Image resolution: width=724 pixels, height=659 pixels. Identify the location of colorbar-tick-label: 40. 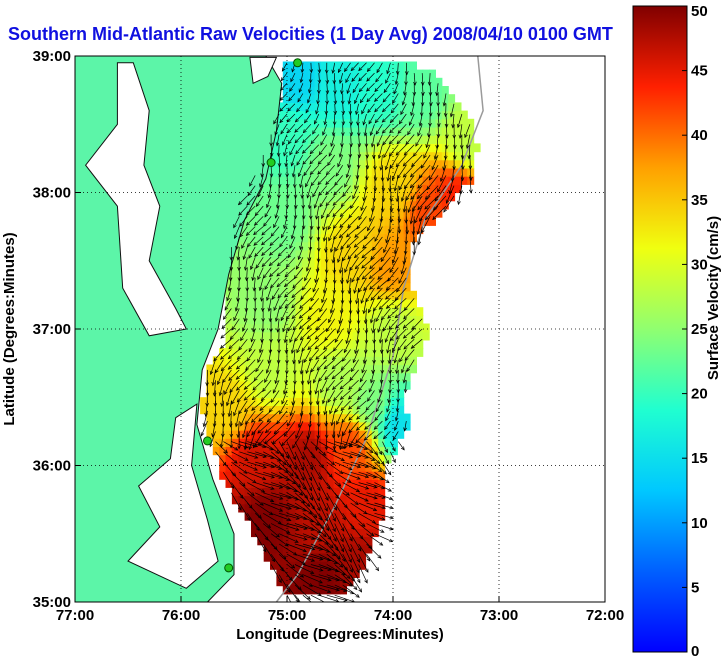
(699, 135).